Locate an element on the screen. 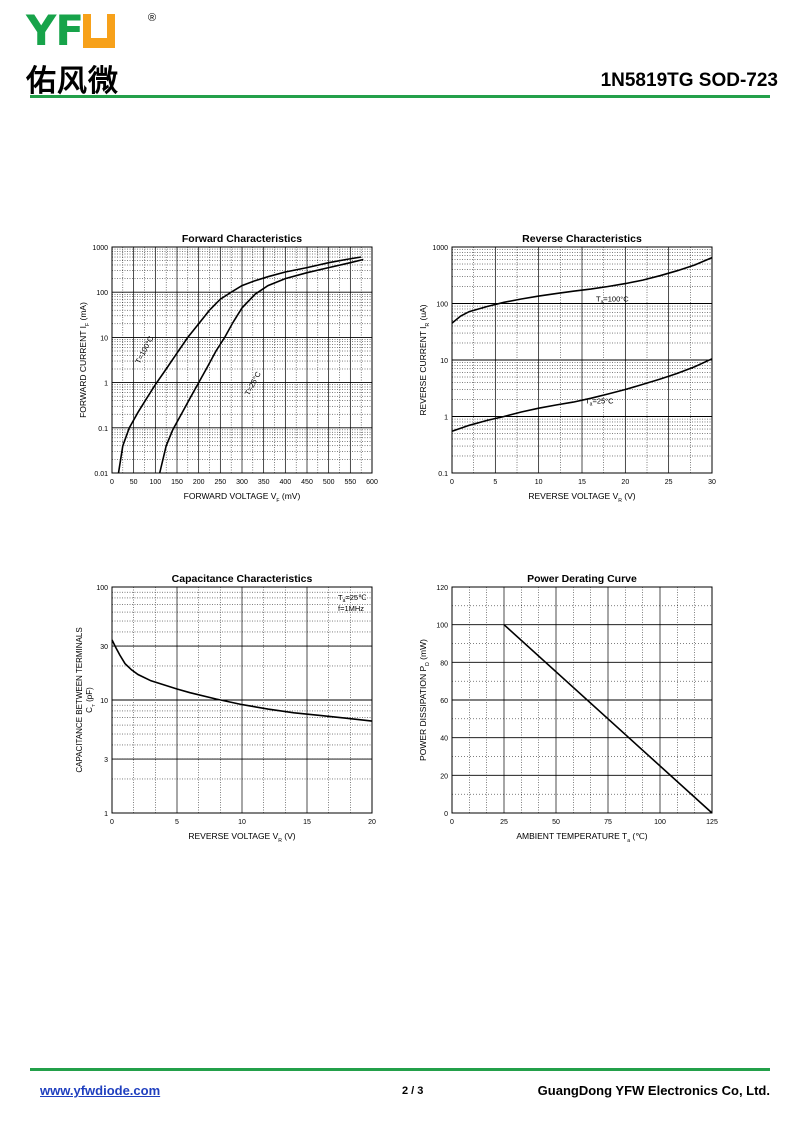 The image size is (800, 1130). condition-temperature: Ta=25℃ is located at coordinates (352, 598).